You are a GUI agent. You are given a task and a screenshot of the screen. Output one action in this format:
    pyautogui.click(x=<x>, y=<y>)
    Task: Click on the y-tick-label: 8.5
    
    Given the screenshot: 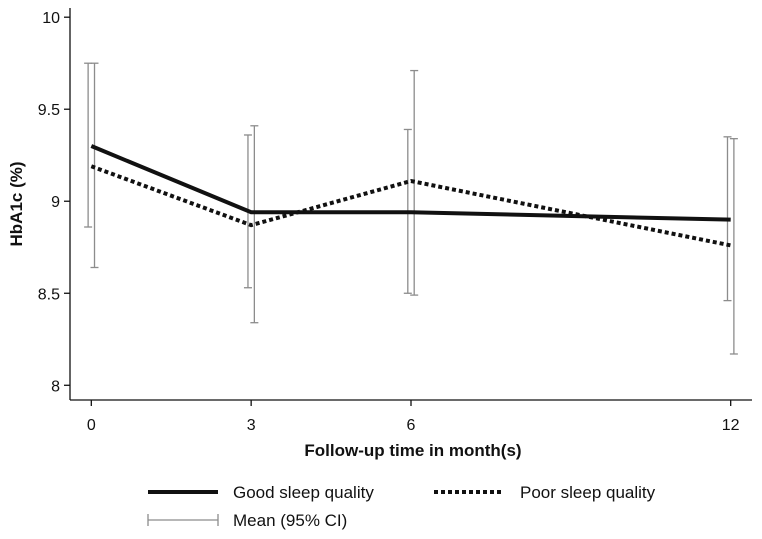 What is the action you would take?
    pyautogui.click(x=49, y=294)
    